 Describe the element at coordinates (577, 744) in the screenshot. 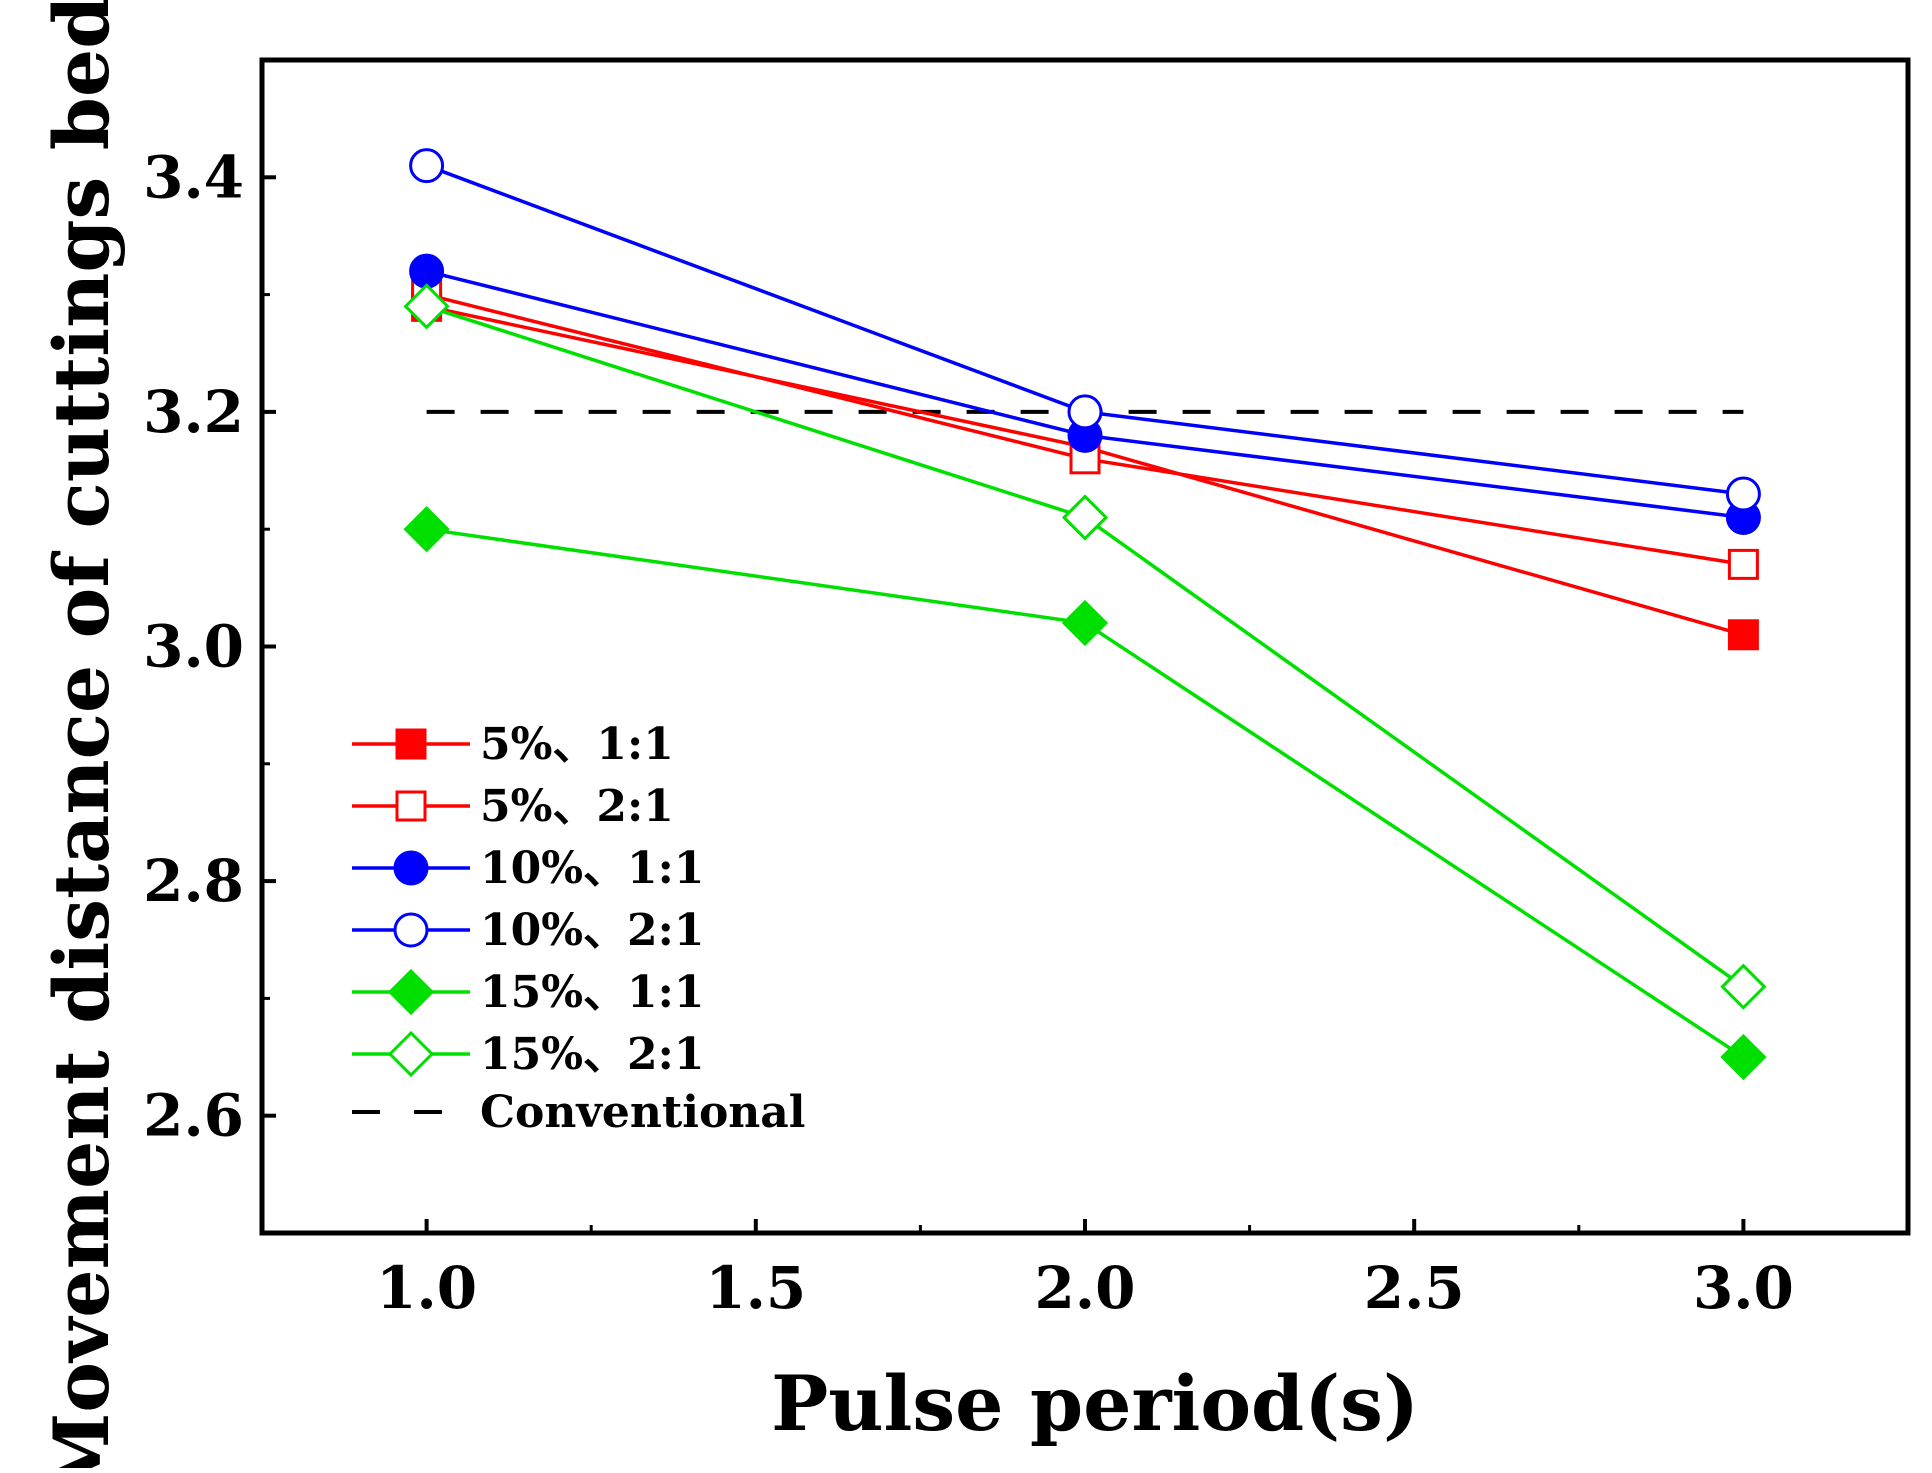

I see `legend-label: 5%、1:1` at that location.